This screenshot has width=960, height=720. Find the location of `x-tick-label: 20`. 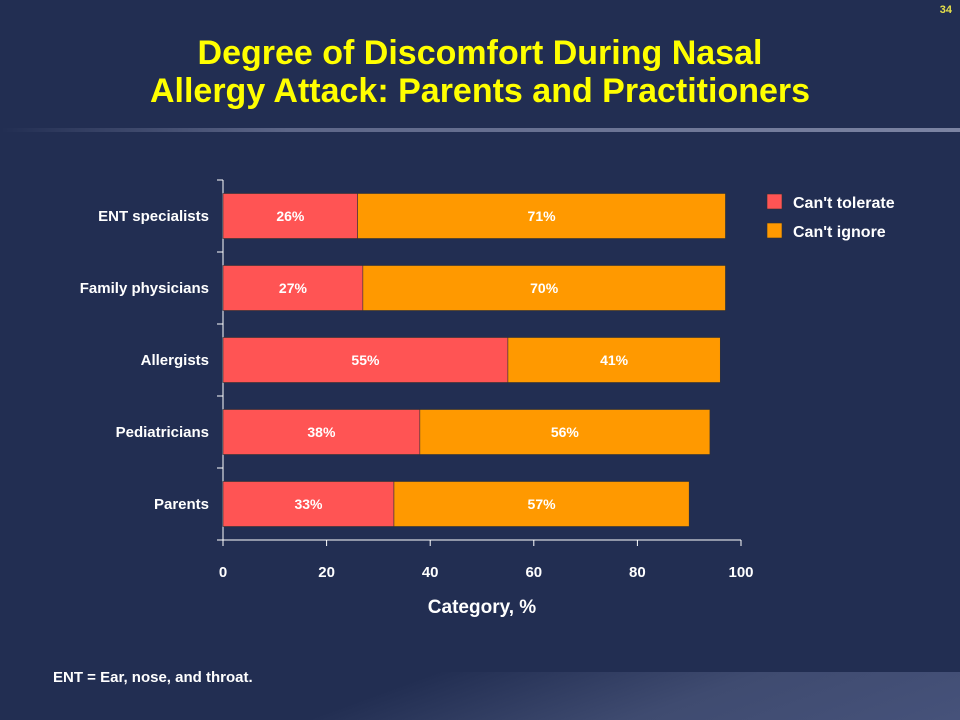

x-tick-label: 20 is located at coordinates (326, 572).